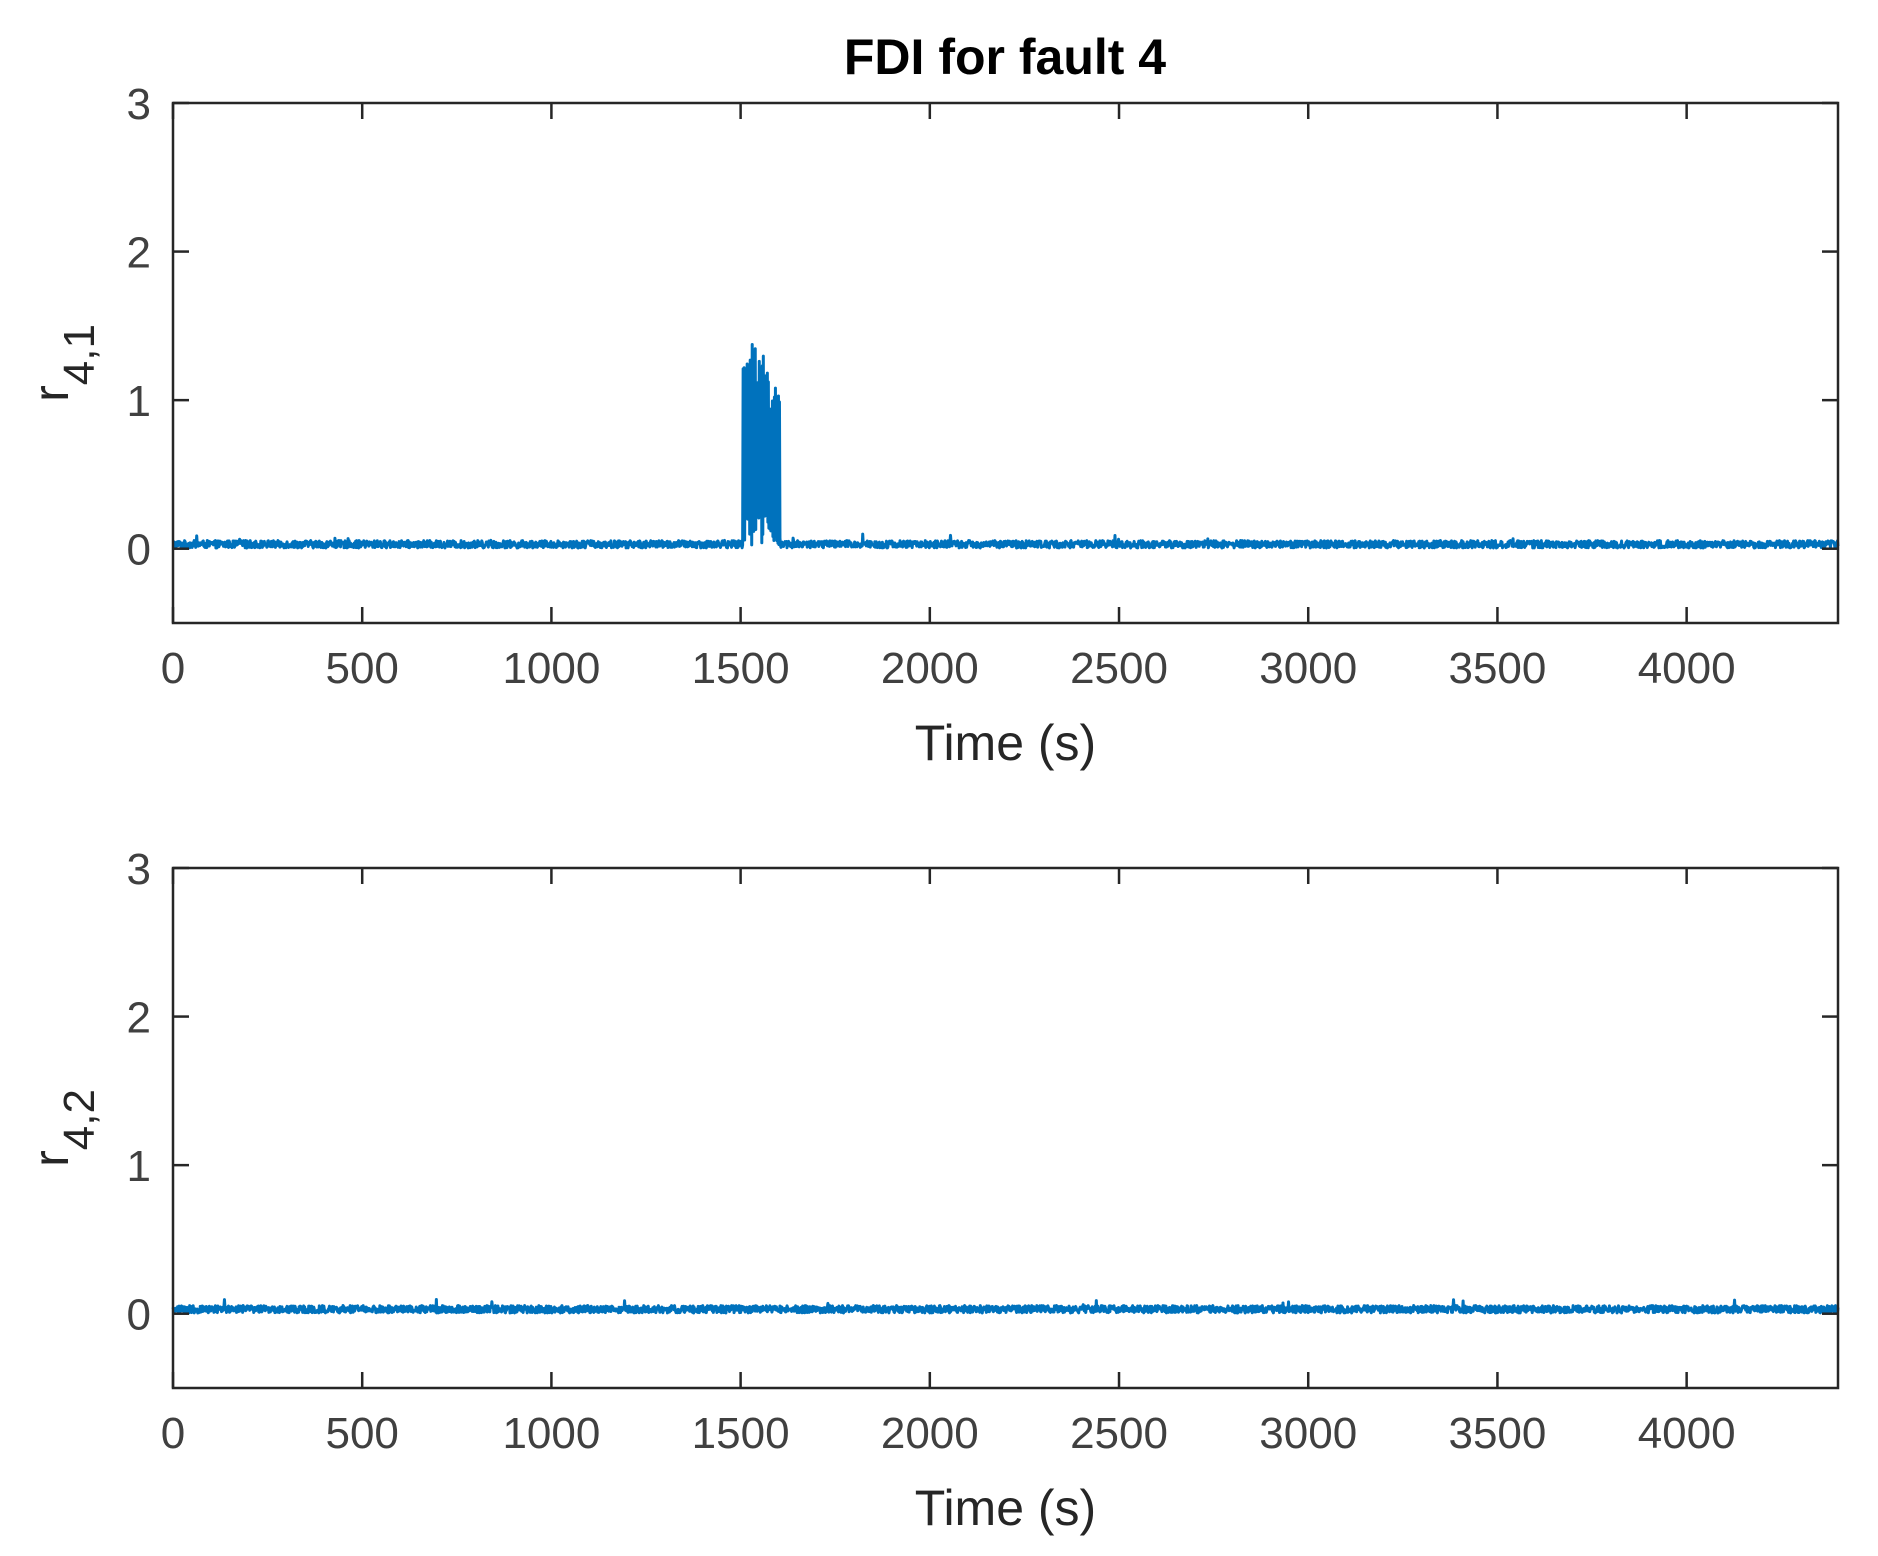  Describe the element at coordinates (1005, 57) in the screenshot. I see `chart-title: FDI for fault 4` at that location.